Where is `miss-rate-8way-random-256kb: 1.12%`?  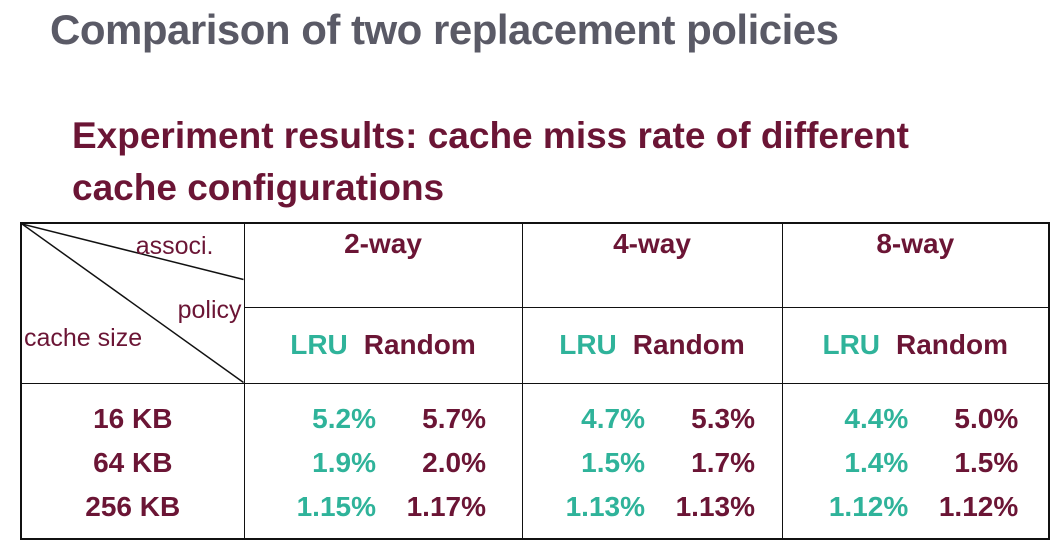 miss-rate-8way-random-256kb: 1.12% is located at coordinates (978, 506).